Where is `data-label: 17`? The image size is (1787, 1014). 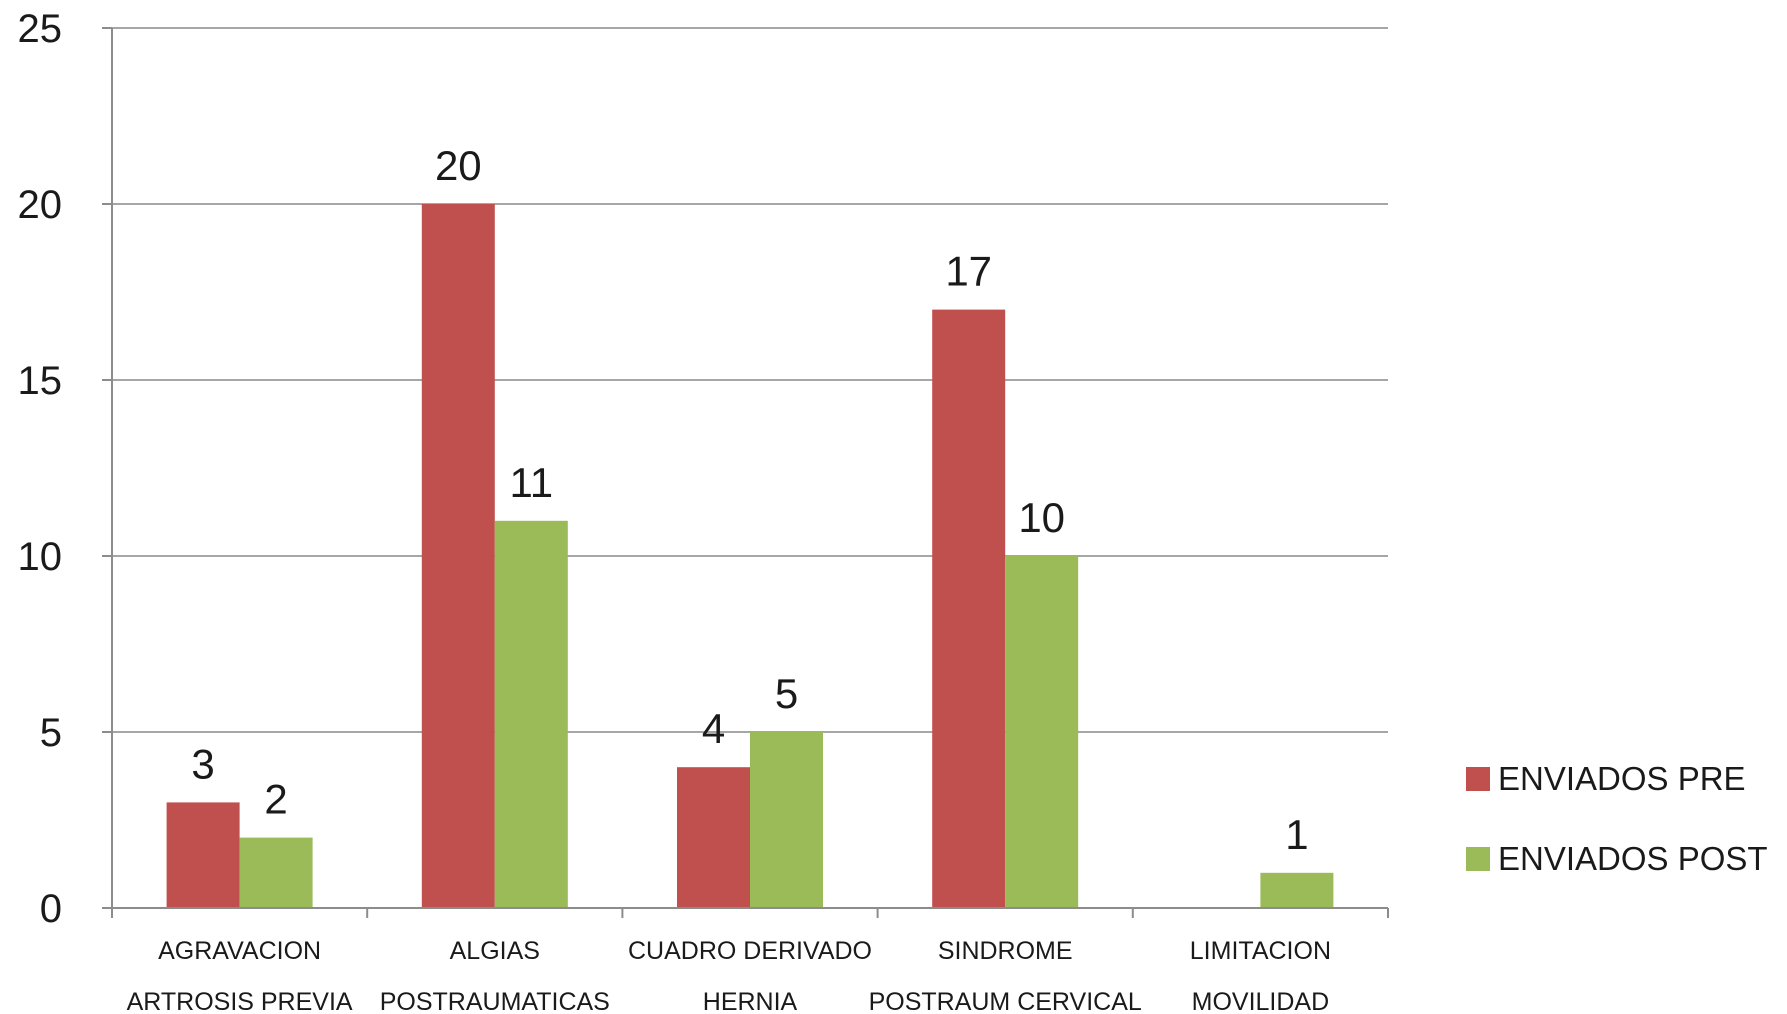 data-label: 17 is located at coordinates (968, 271).